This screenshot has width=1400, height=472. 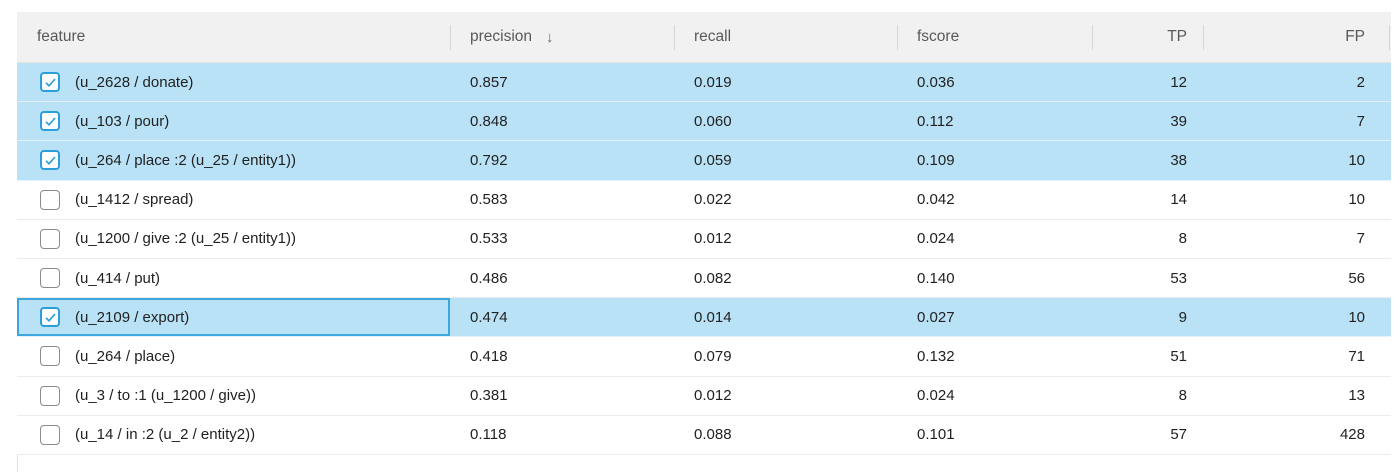 What do you see at coordinates (125, 356) in the screenshot?
I see `feature-label: (u_264 / place)` at bounding box center [125, 356].